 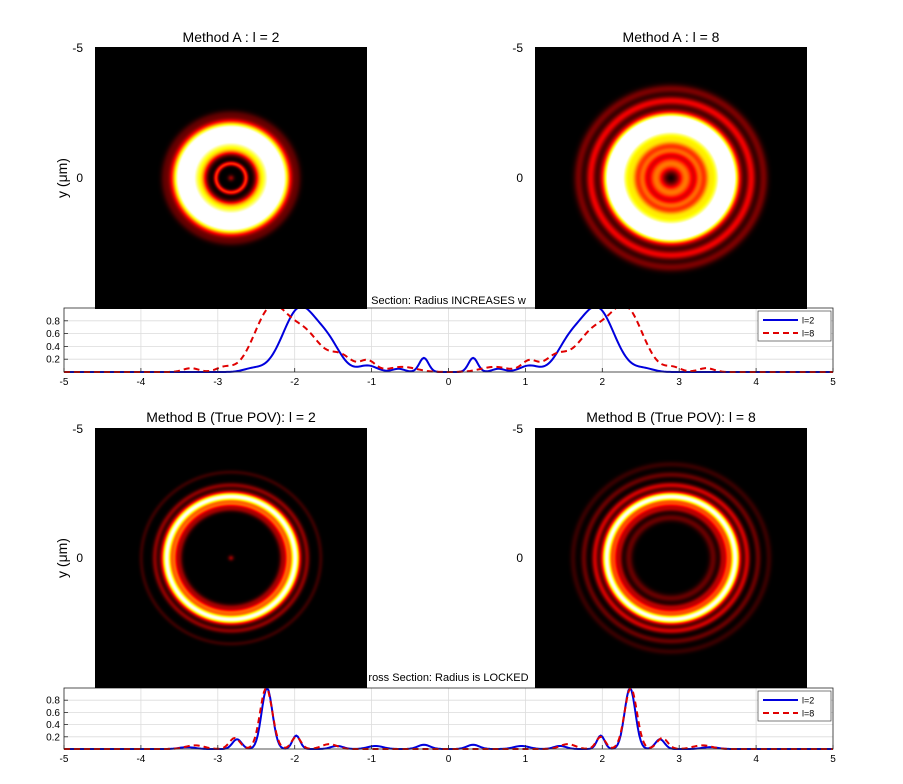 I want to click on cross-section-title: ross Section: Radius is LOCKED, so click(x=448, y=678).